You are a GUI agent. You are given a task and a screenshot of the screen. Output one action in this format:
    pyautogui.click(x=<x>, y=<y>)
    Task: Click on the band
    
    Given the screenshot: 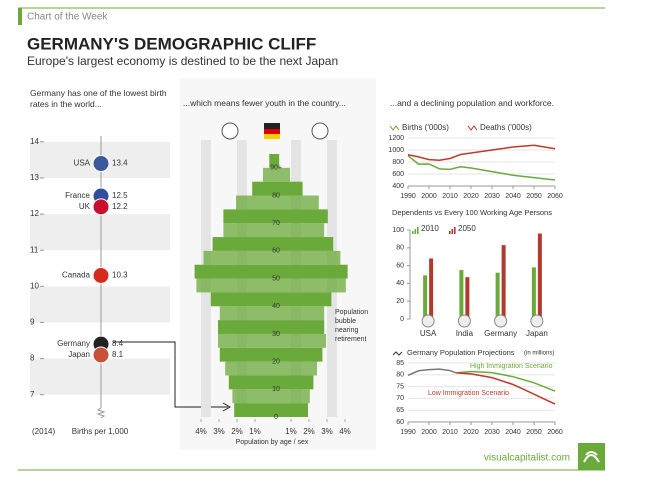 What is the action you would take?
    pyautogui.click(x=100, y=304)
    